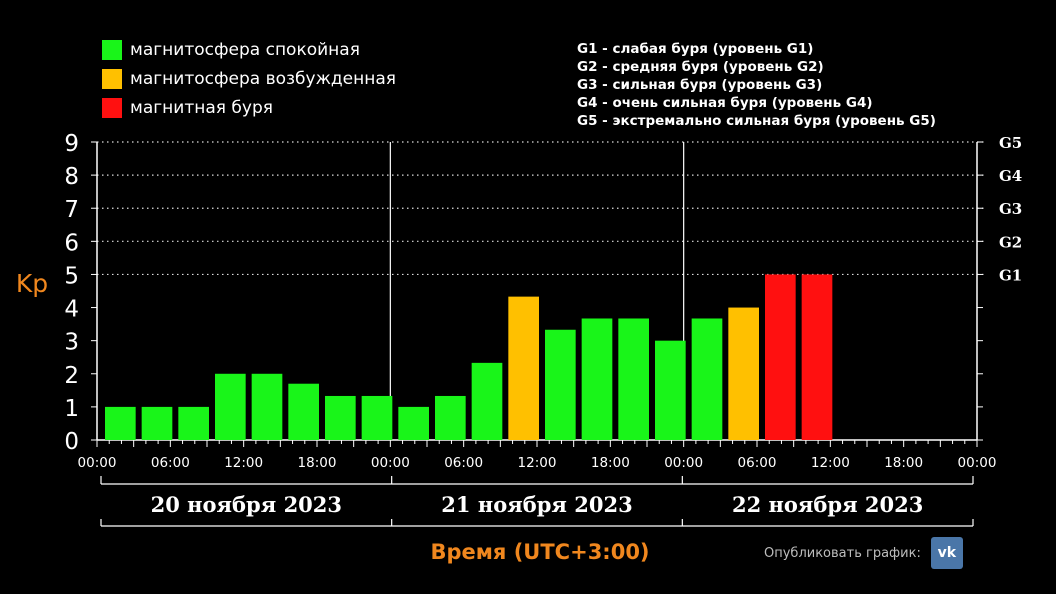 The height and width of the screenshot is (594, 1056). Describe the element at coordinates (1010, 176) in the screenshot. I see `right-tick-label: G4` at that location.